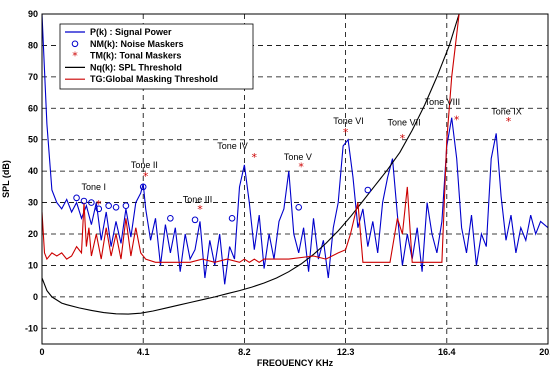 The width and height of the screenshot is (550, 366). What do you see at coordinates (75, 44) in the screenshot?
I see `legend-circle-swatch` at bounding box center [75, 44].